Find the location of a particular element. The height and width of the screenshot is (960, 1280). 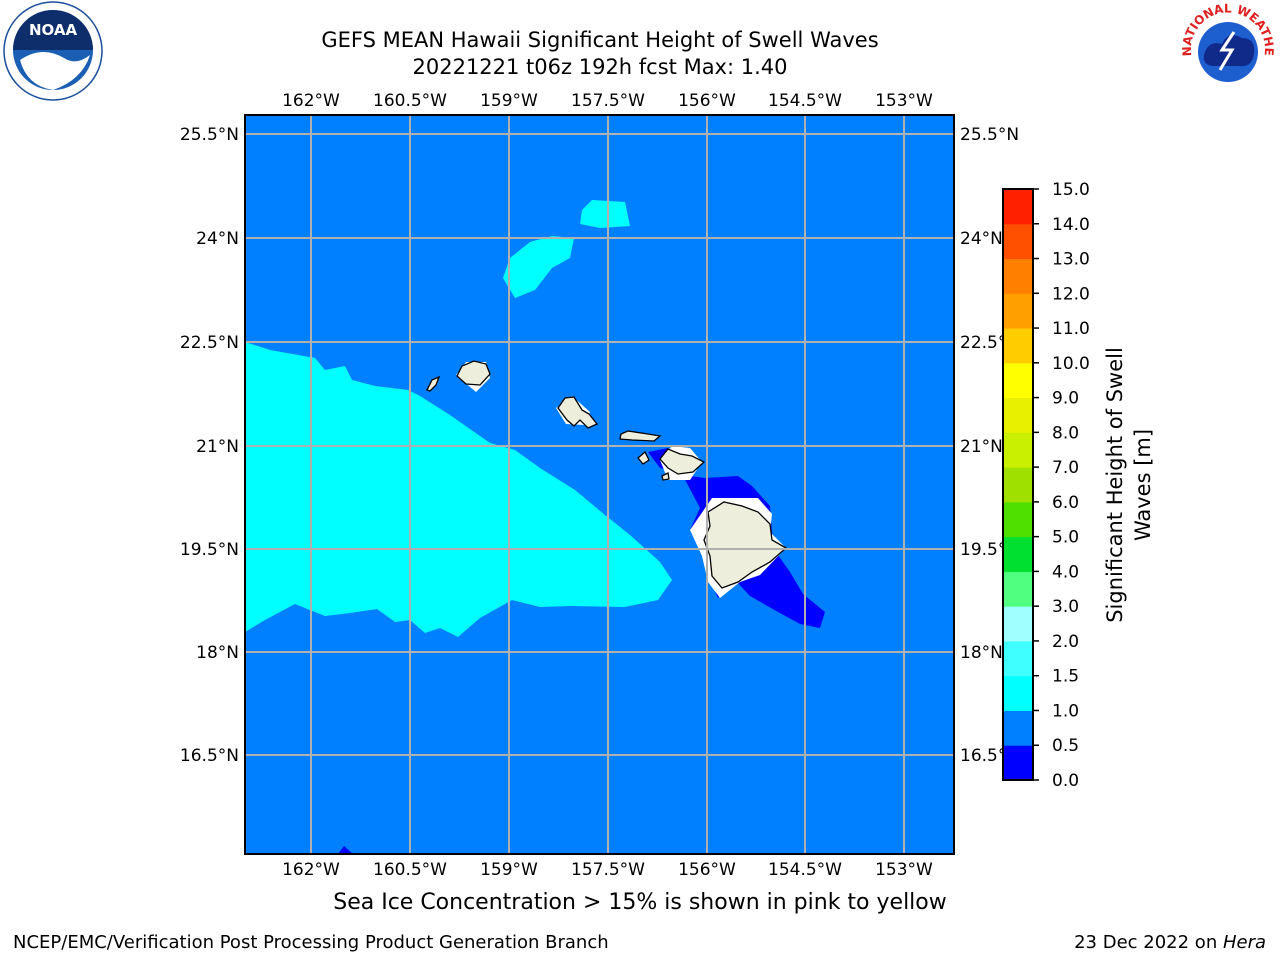

colorbar-tick-label: 3.0 is located at coordinates (1065, 607).